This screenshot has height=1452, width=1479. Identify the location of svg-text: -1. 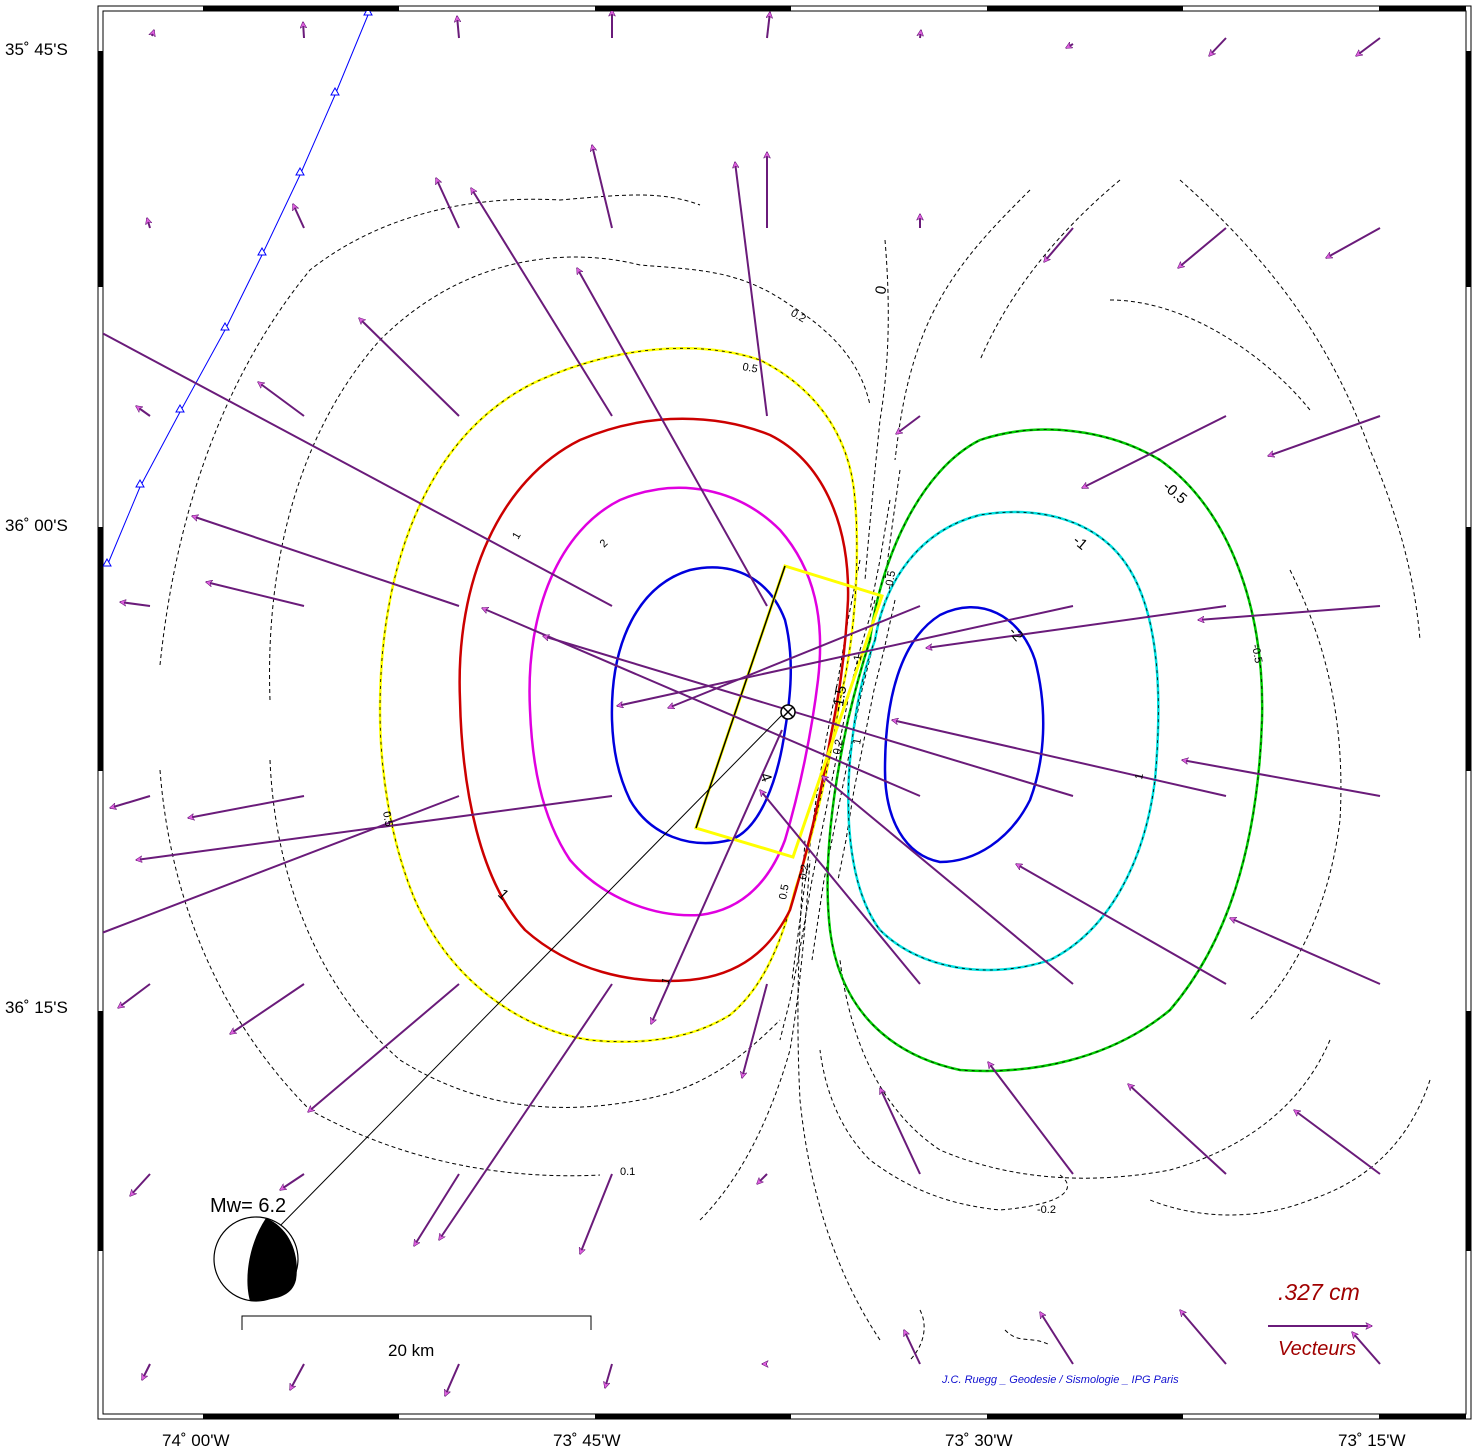
(858, 660).